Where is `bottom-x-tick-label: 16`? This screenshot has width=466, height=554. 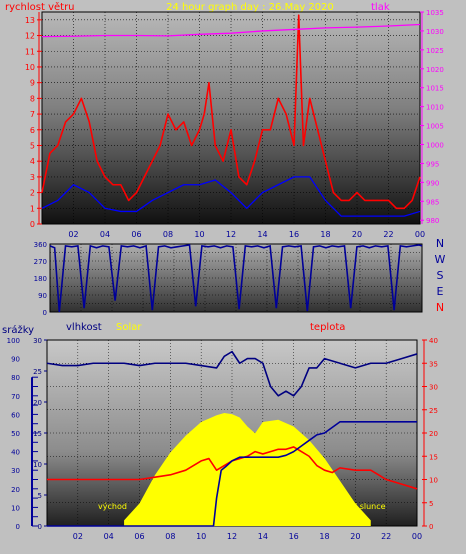 bottom-x-tick-label: 16 is located at coordinates (294, 536).